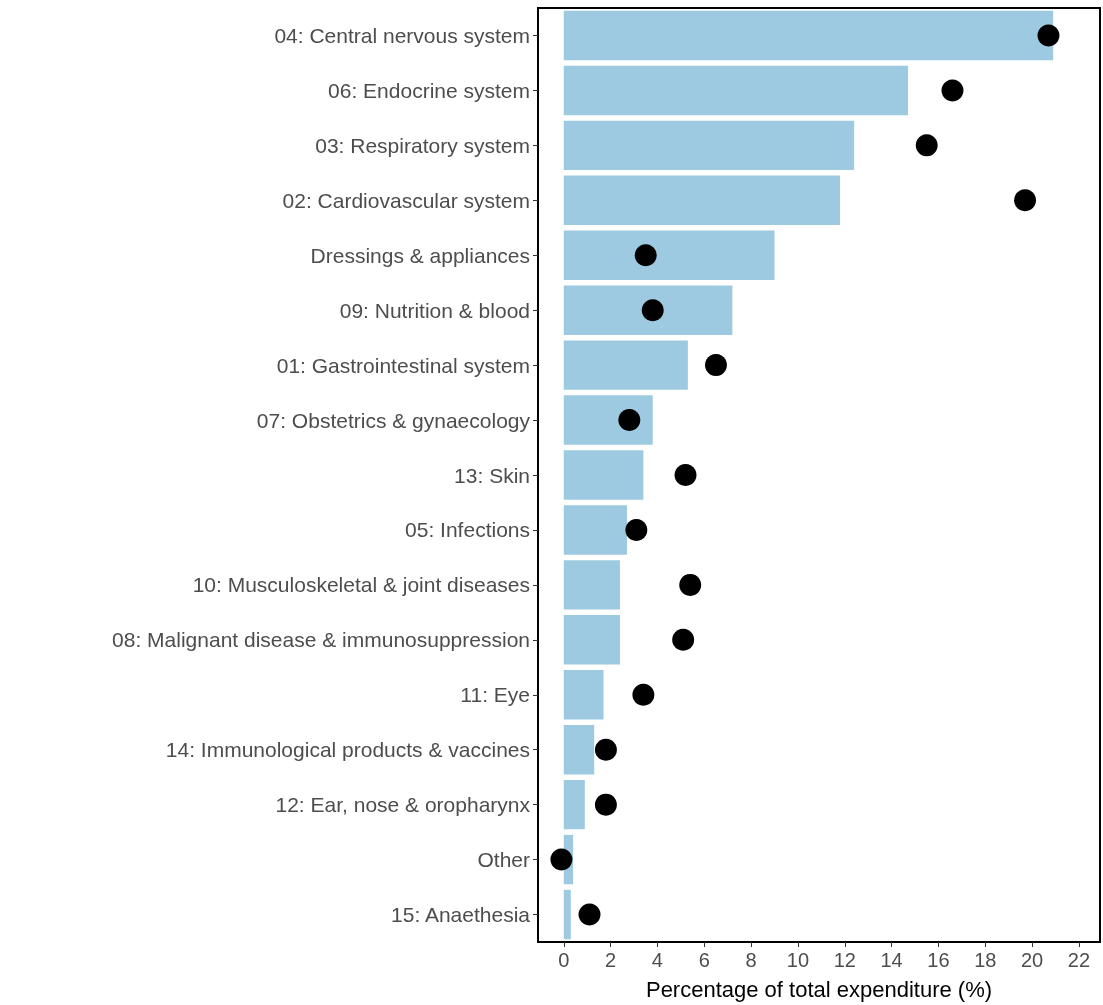  I want to click on x-tick-label: 18, so click(985, 960).